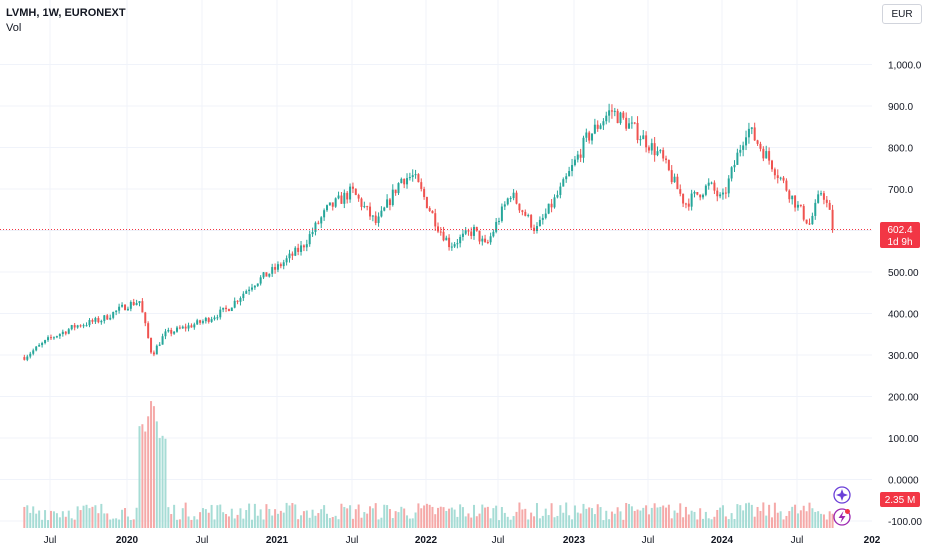  What do you see at coordinates (842, 517) in the screenshot?
I see `lightning-icon` at bounding box center [842, 517].